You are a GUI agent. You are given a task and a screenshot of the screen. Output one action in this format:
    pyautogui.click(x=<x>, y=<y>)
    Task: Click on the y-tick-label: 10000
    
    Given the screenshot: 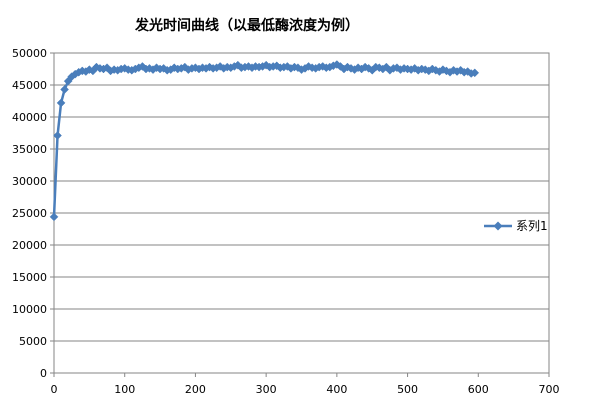 What is the action you would take?
    pyautogui.click(x=29, y=309)
    